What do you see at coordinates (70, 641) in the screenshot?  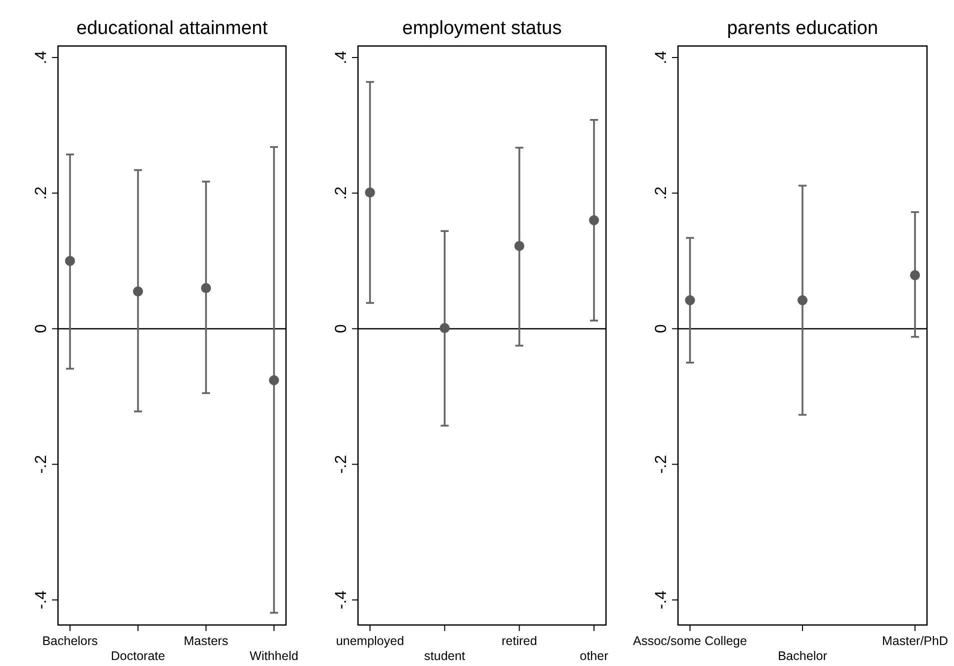 I see `x-tick-label: Bachelors` at bounding box center [70, 641].